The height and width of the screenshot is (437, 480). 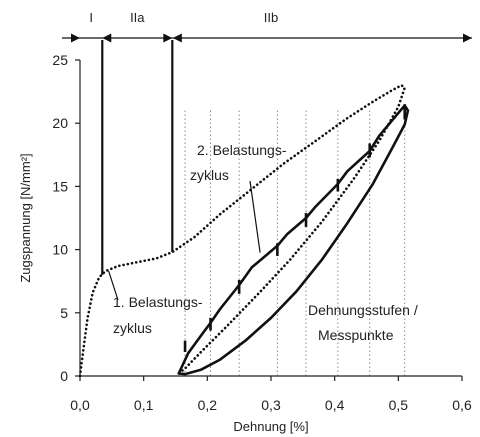 I want to click on x-tick-label-0: 0,0, so click(x=80, y=405).